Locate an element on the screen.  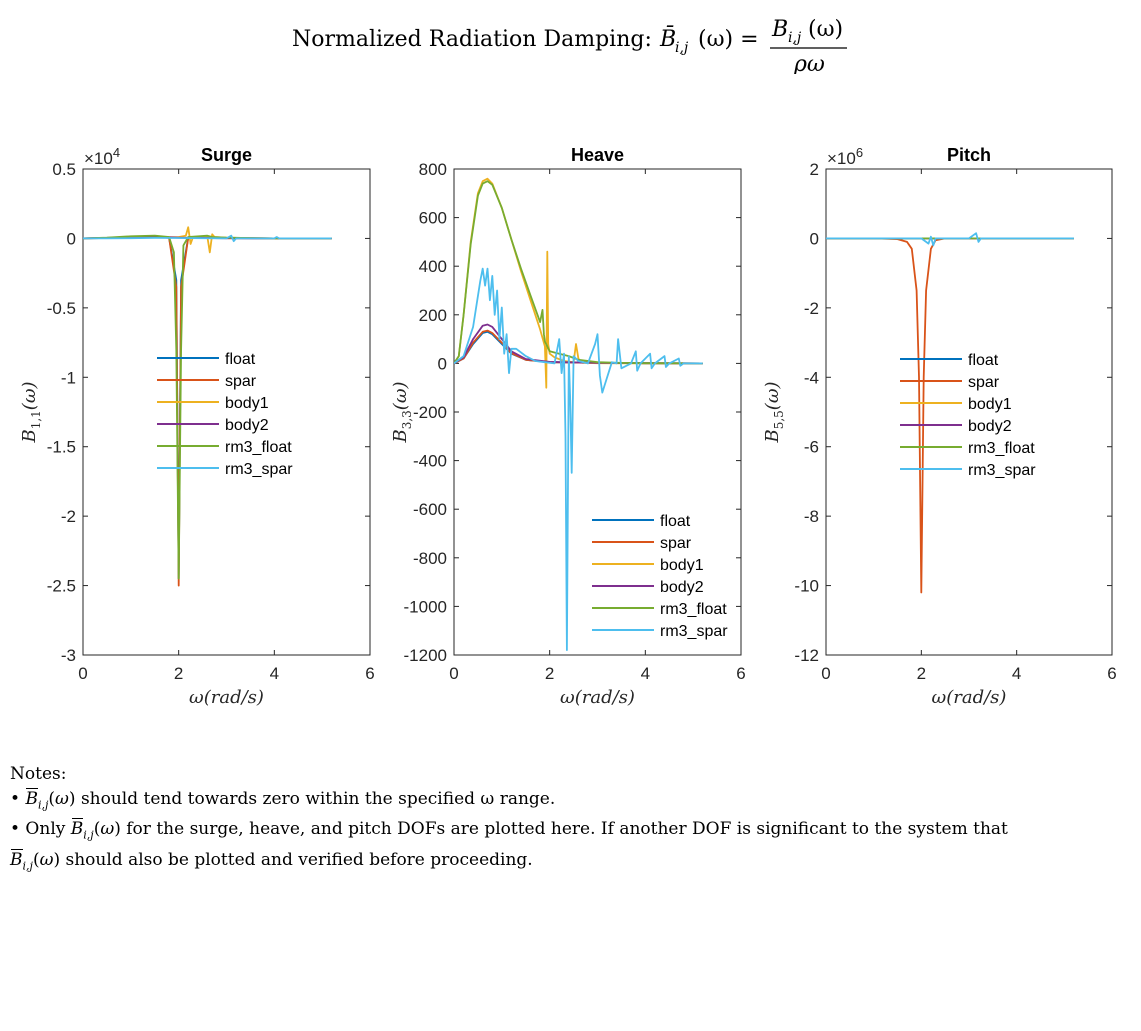
title-prefix: Normalized Radiation Damping: is located at coordinates (472, 39).